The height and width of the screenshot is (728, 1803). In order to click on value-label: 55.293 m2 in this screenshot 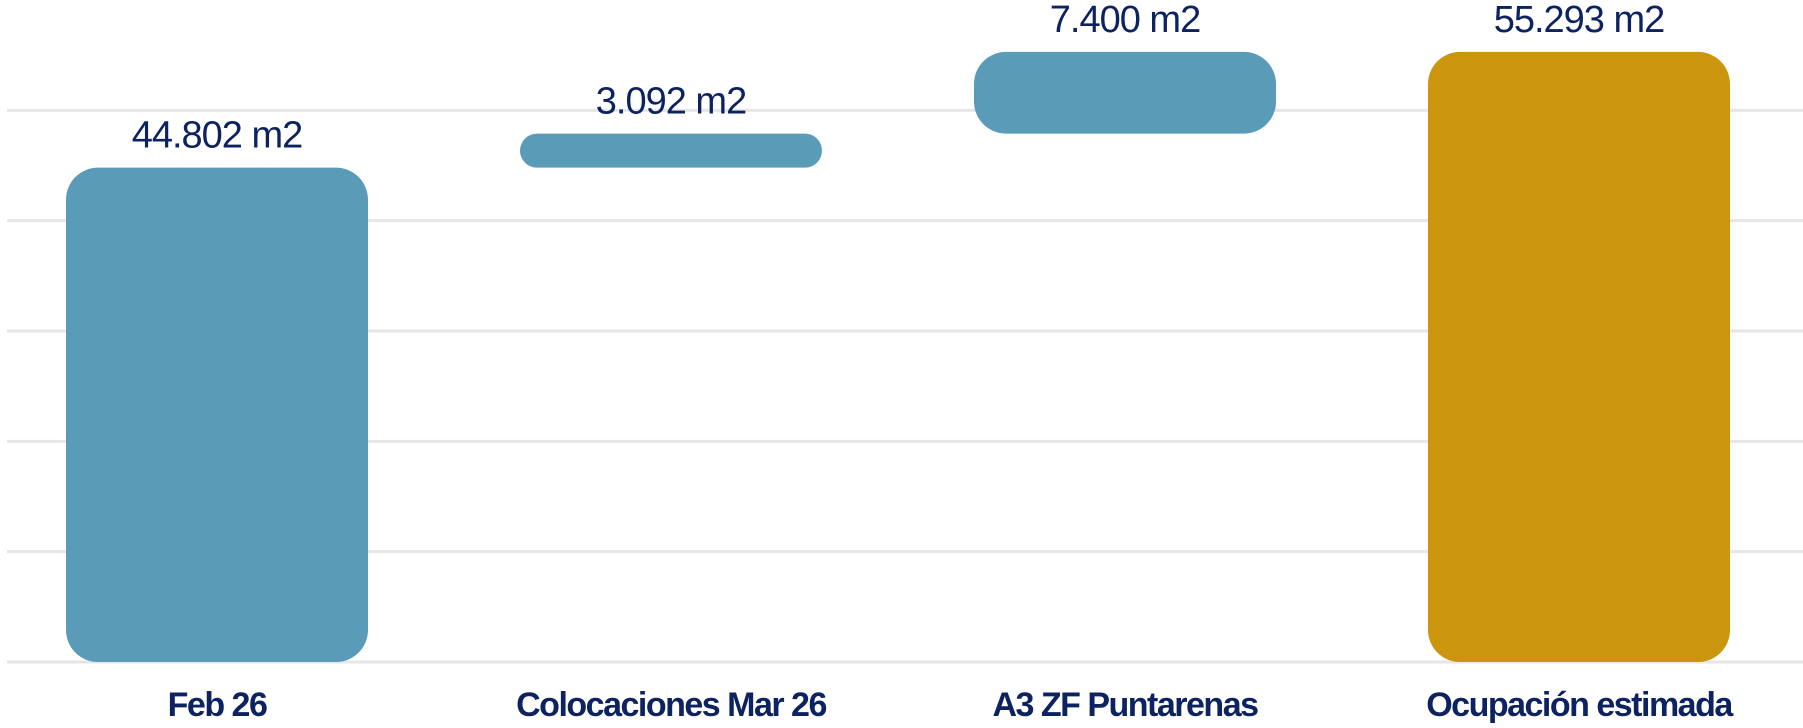, I will do `click(1579, 20)`.